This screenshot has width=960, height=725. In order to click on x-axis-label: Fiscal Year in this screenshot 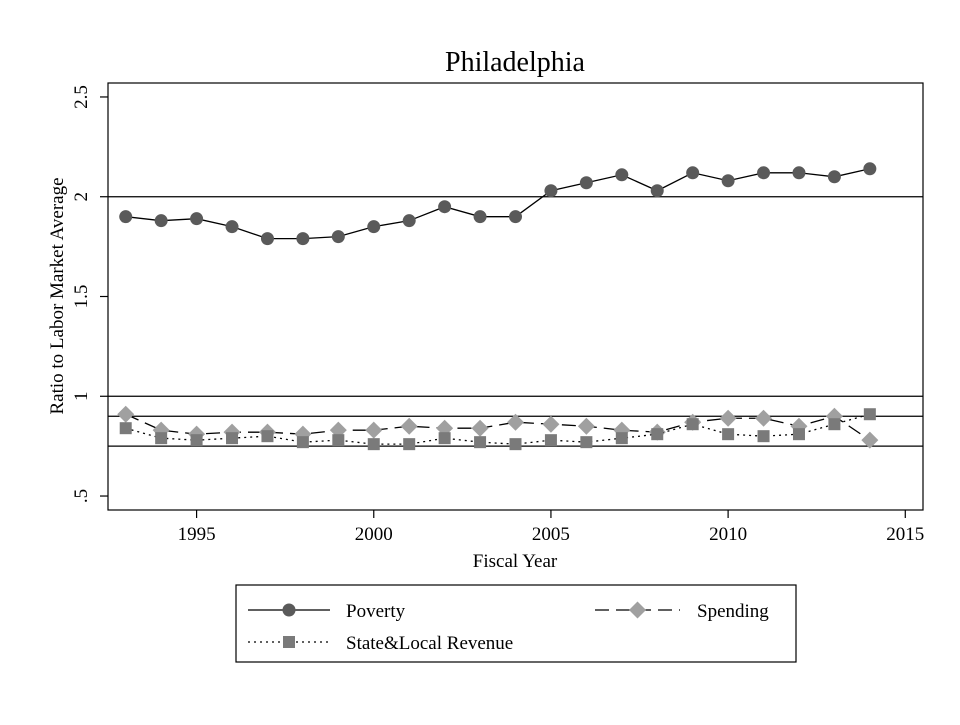, I will do `click(515, 561)`.